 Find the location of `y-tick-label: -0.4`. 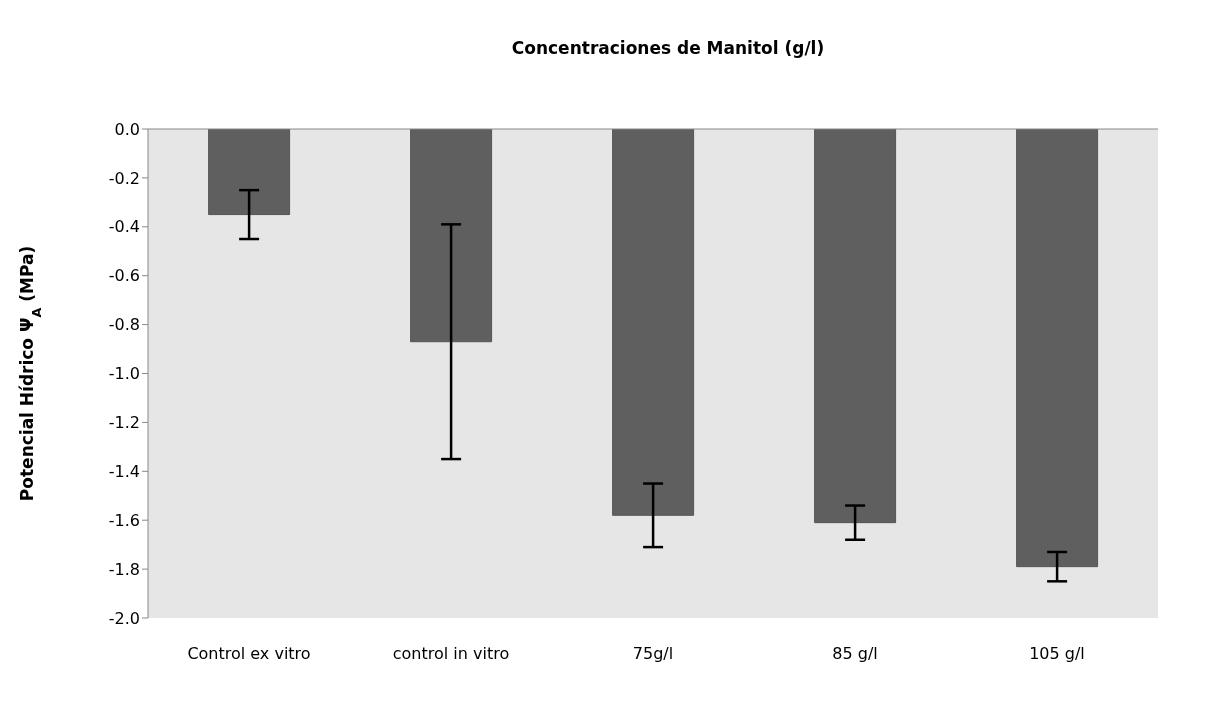

y-tick-label: -0.4 is located at coordinates (124, 227).